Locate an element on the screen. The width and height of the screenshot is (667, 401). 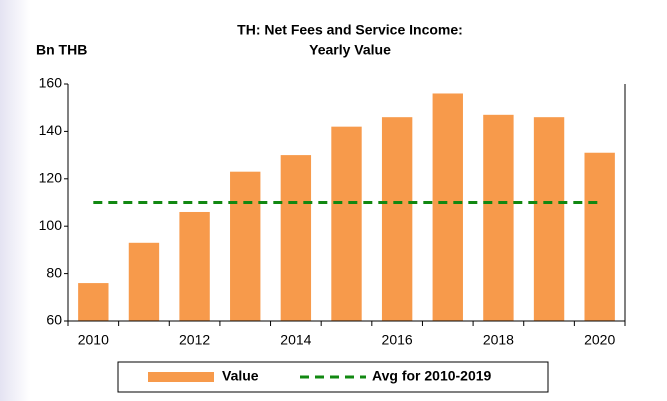
y-tick-label: 60 is located at coordinates (54, 320).